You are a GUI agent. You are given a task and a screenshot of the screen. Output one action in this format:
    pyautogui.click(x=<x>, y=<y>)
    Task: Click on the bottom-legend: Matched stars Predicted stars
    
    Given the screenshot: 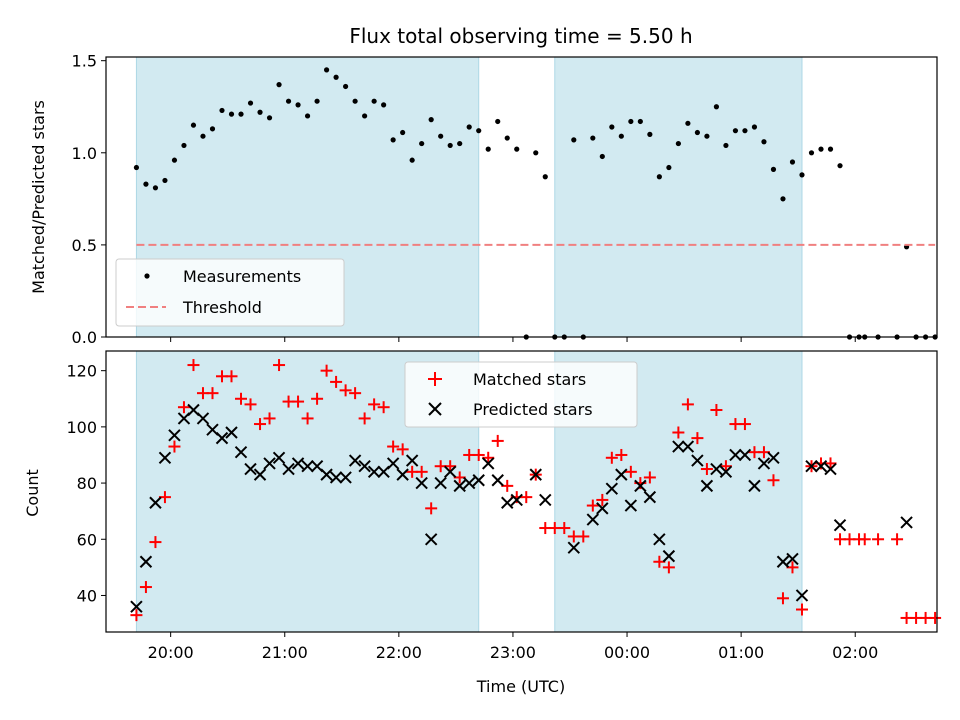 What is the action you would take?
    pyautogui.click(x=521, y=394)
    